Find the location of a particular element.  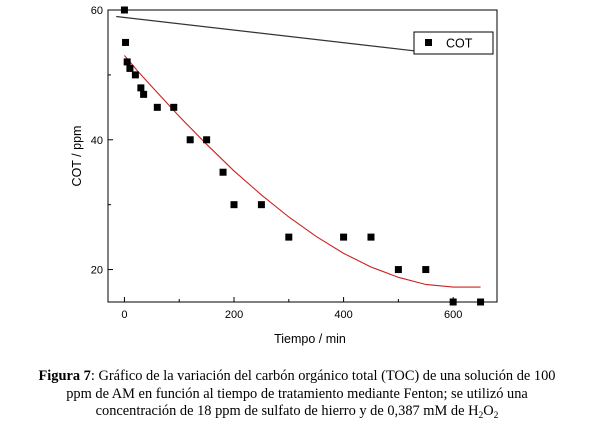

legend-label: COT is located at coordinates (459, 44).